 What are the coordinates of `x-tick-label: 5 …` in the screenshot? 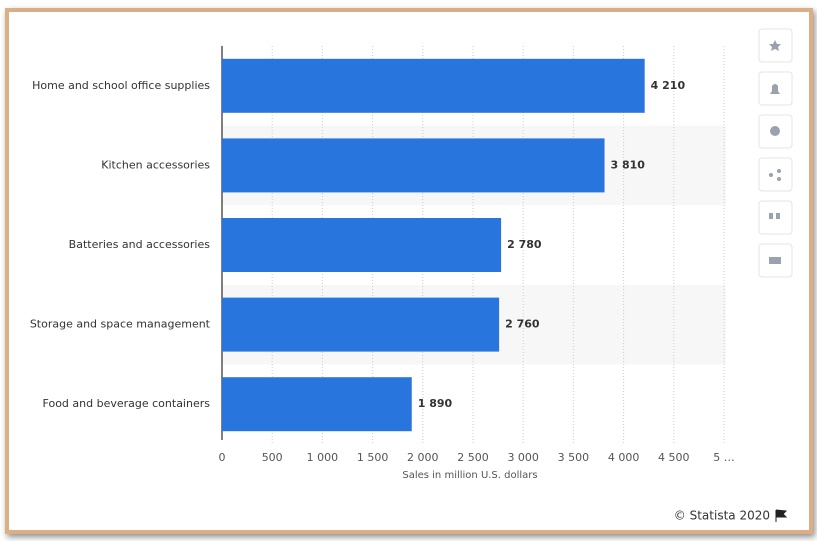 It's located at (724, 457).